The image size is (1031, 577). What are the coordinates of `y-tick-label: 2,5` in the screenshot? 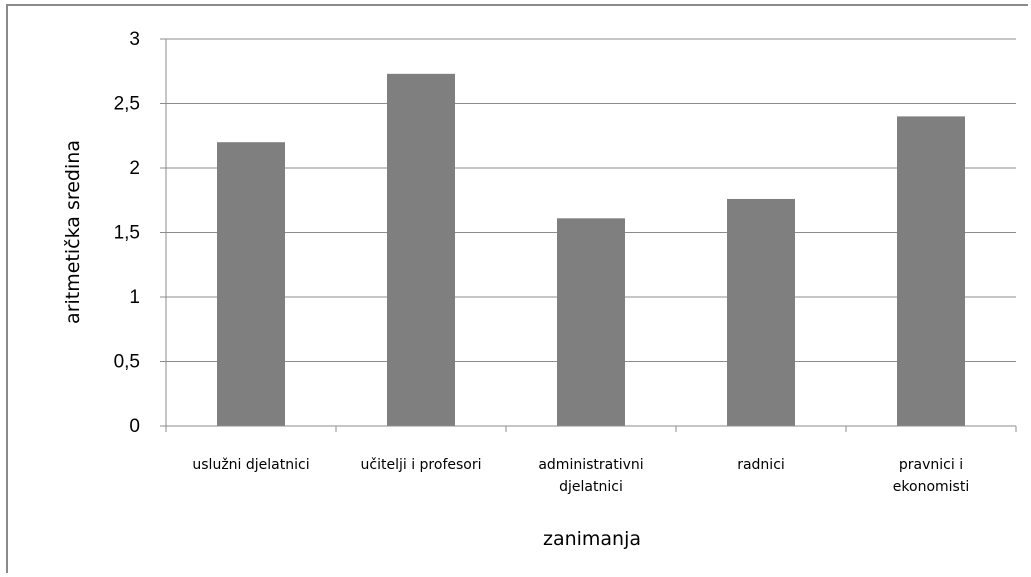 It's located at (127, 104).